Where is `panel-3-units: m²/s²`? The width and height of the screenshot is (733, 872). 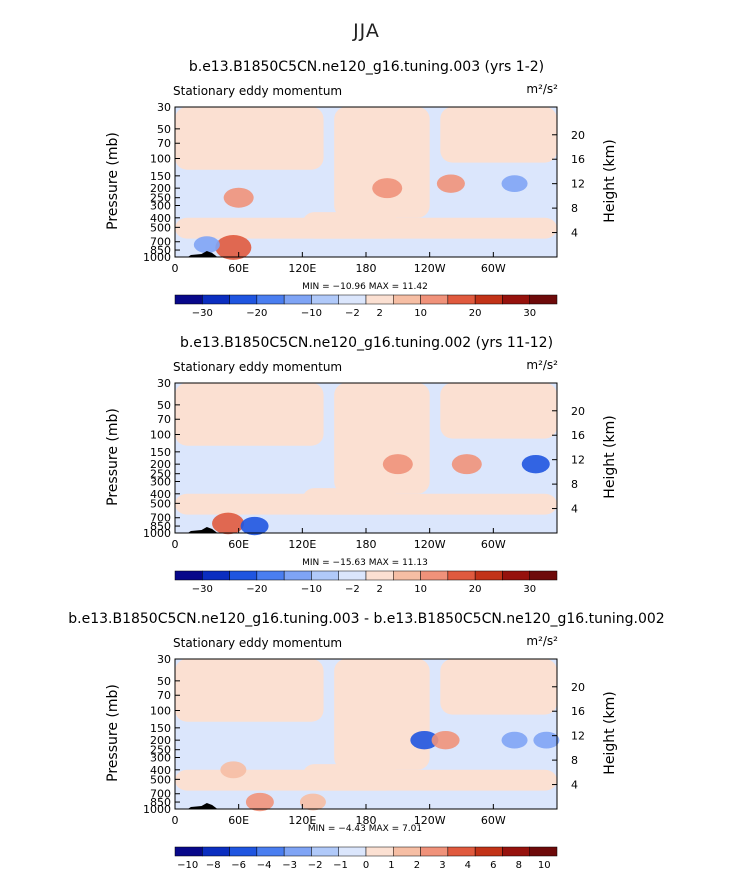
panel-3-units: m²/s² is located at coordinates (542, 641).